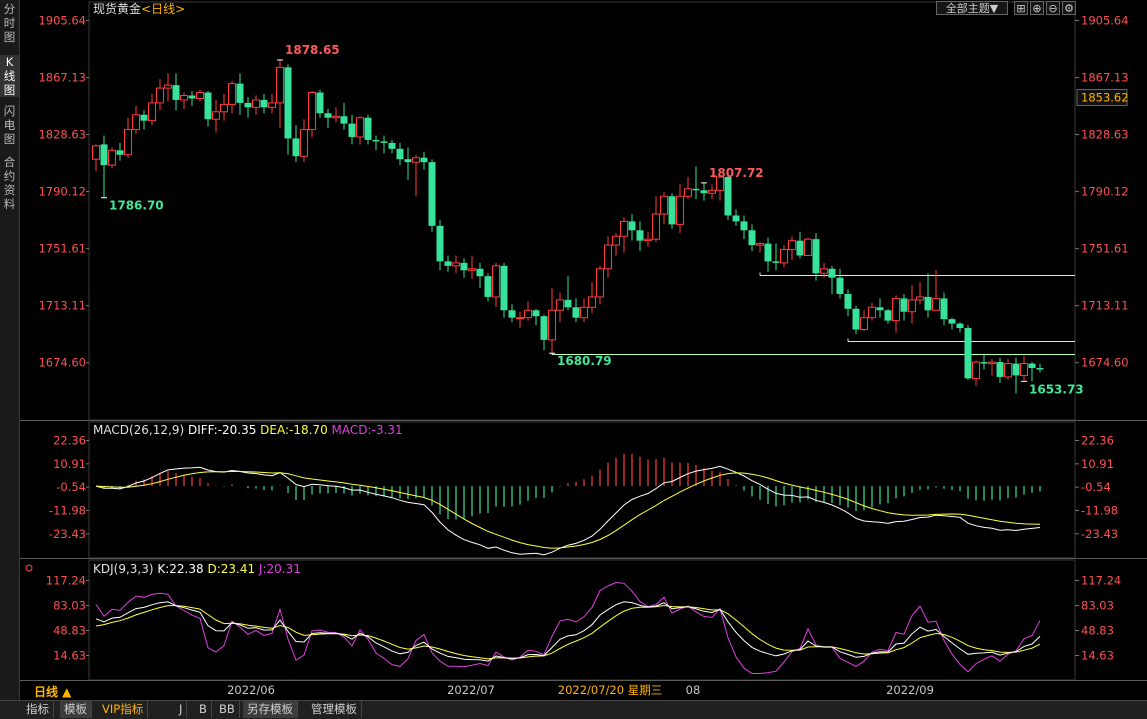  Describe the element at coordinates (227, 709) in the screenshot. I see `bottom-tab-5: BB` at that location.